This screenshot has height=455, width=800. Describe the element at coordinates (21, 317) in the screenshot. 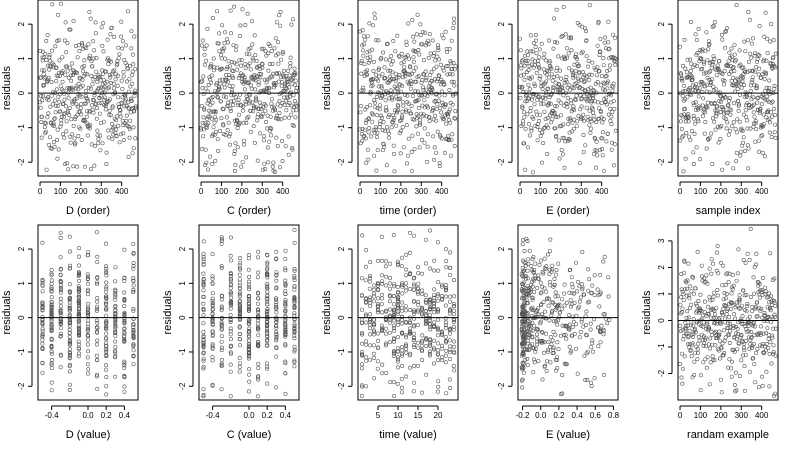

I see `y-tick-label: 0` at that location.